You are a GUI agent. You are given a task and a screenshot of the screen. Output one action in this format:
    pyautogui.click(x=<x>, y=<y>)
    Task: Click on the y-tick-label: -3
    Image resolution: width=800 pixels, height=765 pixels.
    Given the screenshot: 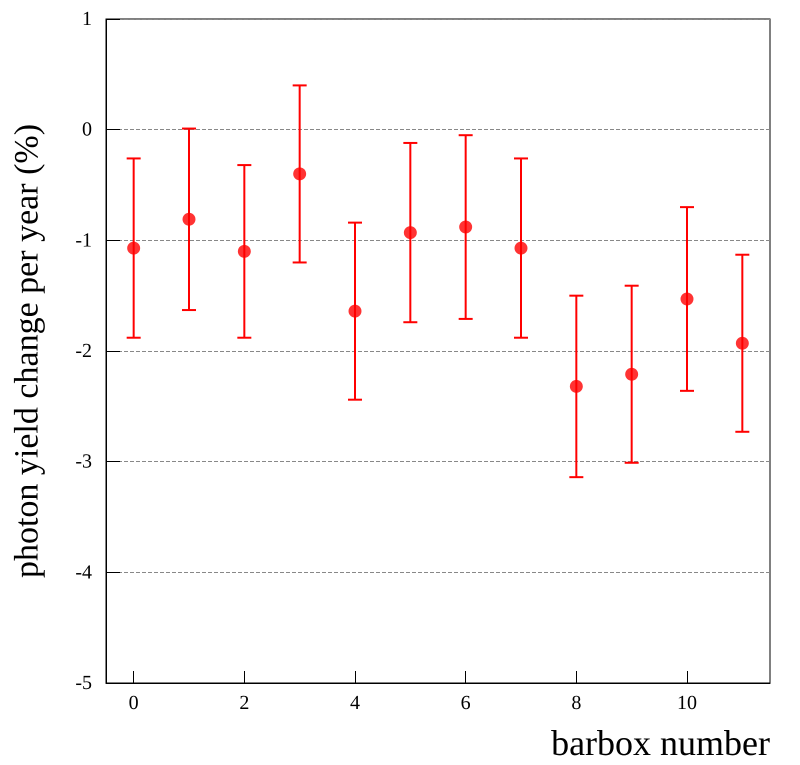 What is the action you would take?
    pyautogui.click(x=83, y=461)
    